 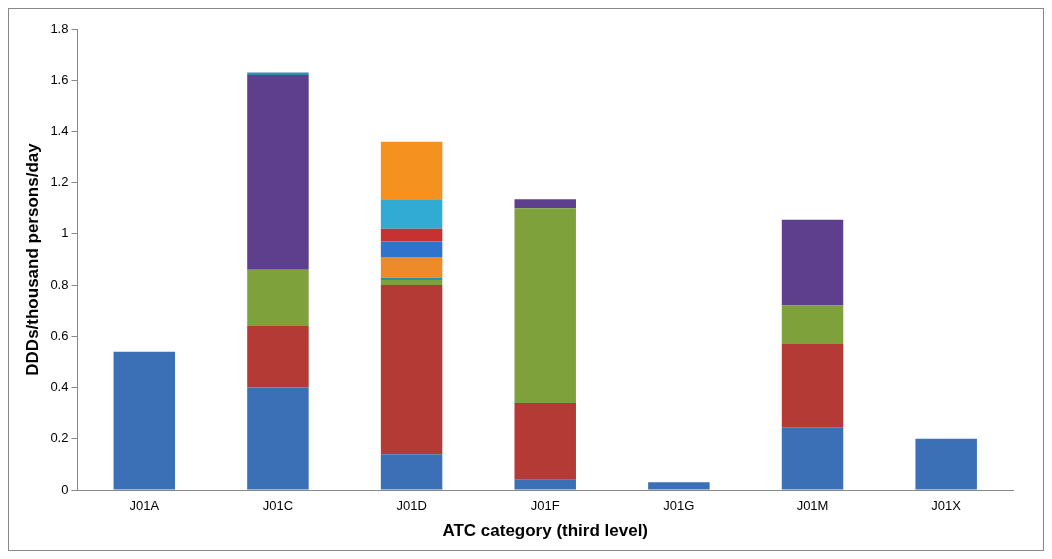 What do you see at coordinates (59, 131) in the screenshot?
I see `y-tick-label: 1.4` at bounding box center [59, 131].